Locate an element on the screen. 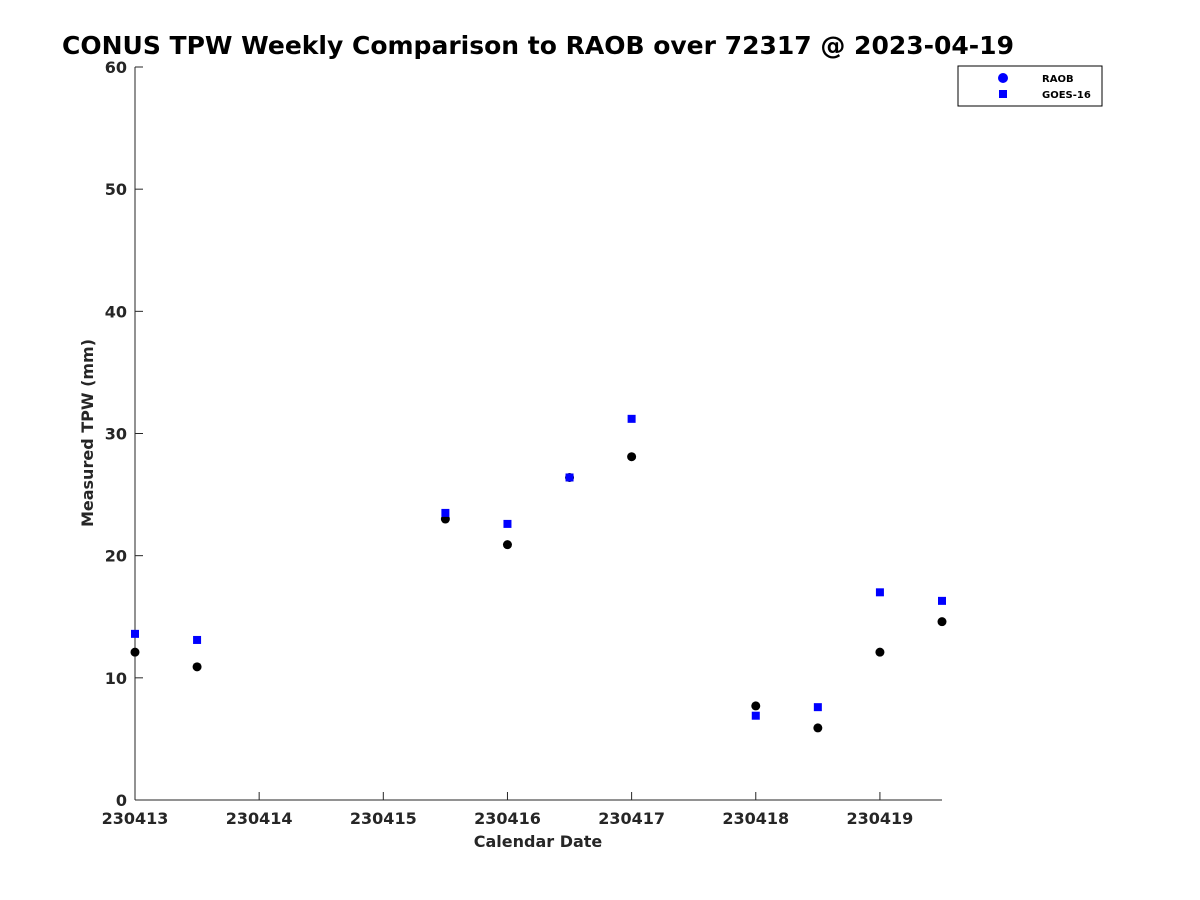 The width and height of the screenshot is (1200, 900). legend-box is located at coordinates (1030, 86).